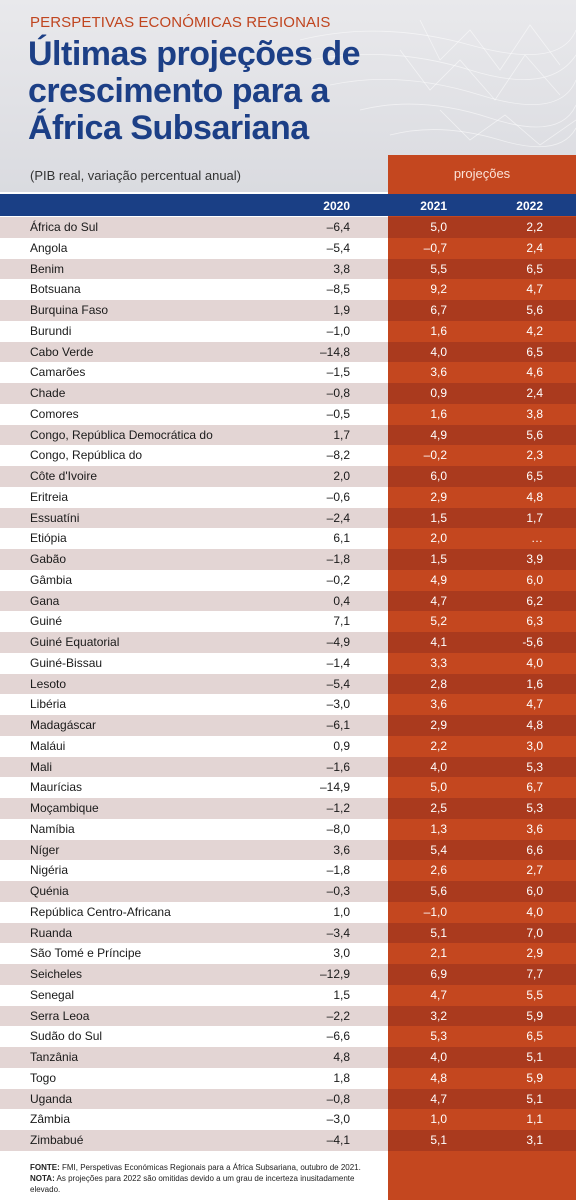 Image resolution: width=576 pixels, height=1200 pixels. I want to click on country-cell: África do Sul, so click(64, 227).